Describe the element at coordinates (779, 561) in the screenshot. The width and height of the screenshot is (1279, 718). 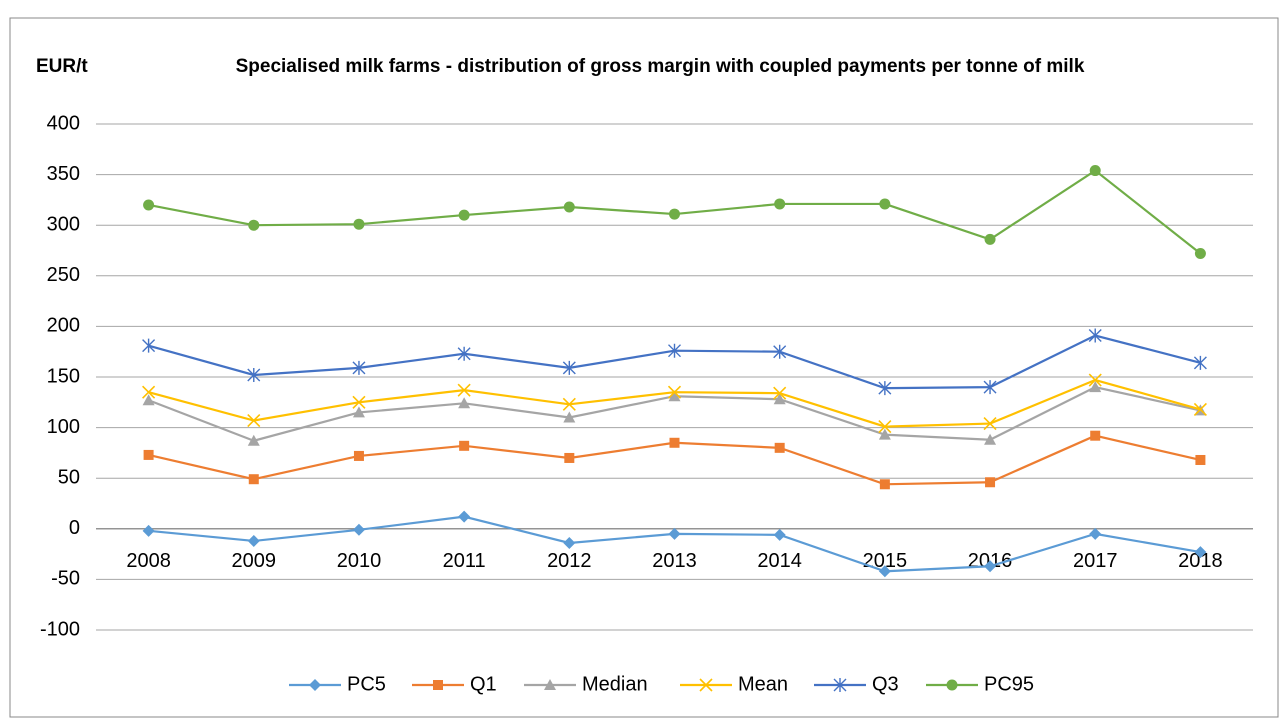
I see `x-tick-label: 2014` at that location.